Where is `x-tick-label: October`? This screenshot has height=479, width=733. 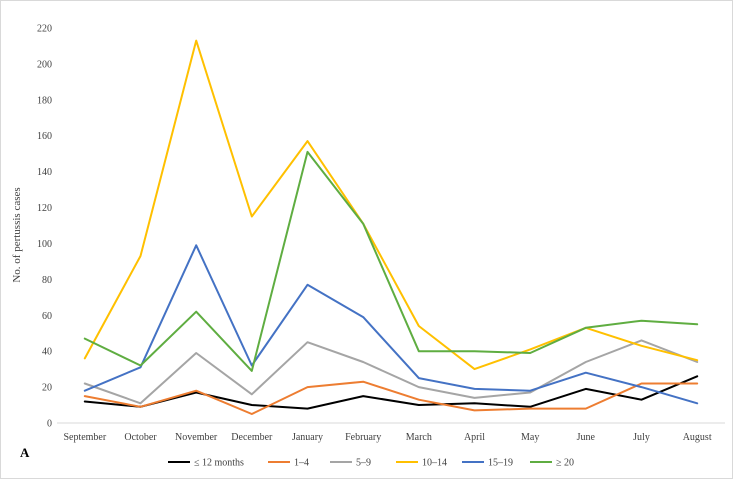
x-tick-label: October is located at coordinates (140, 437).